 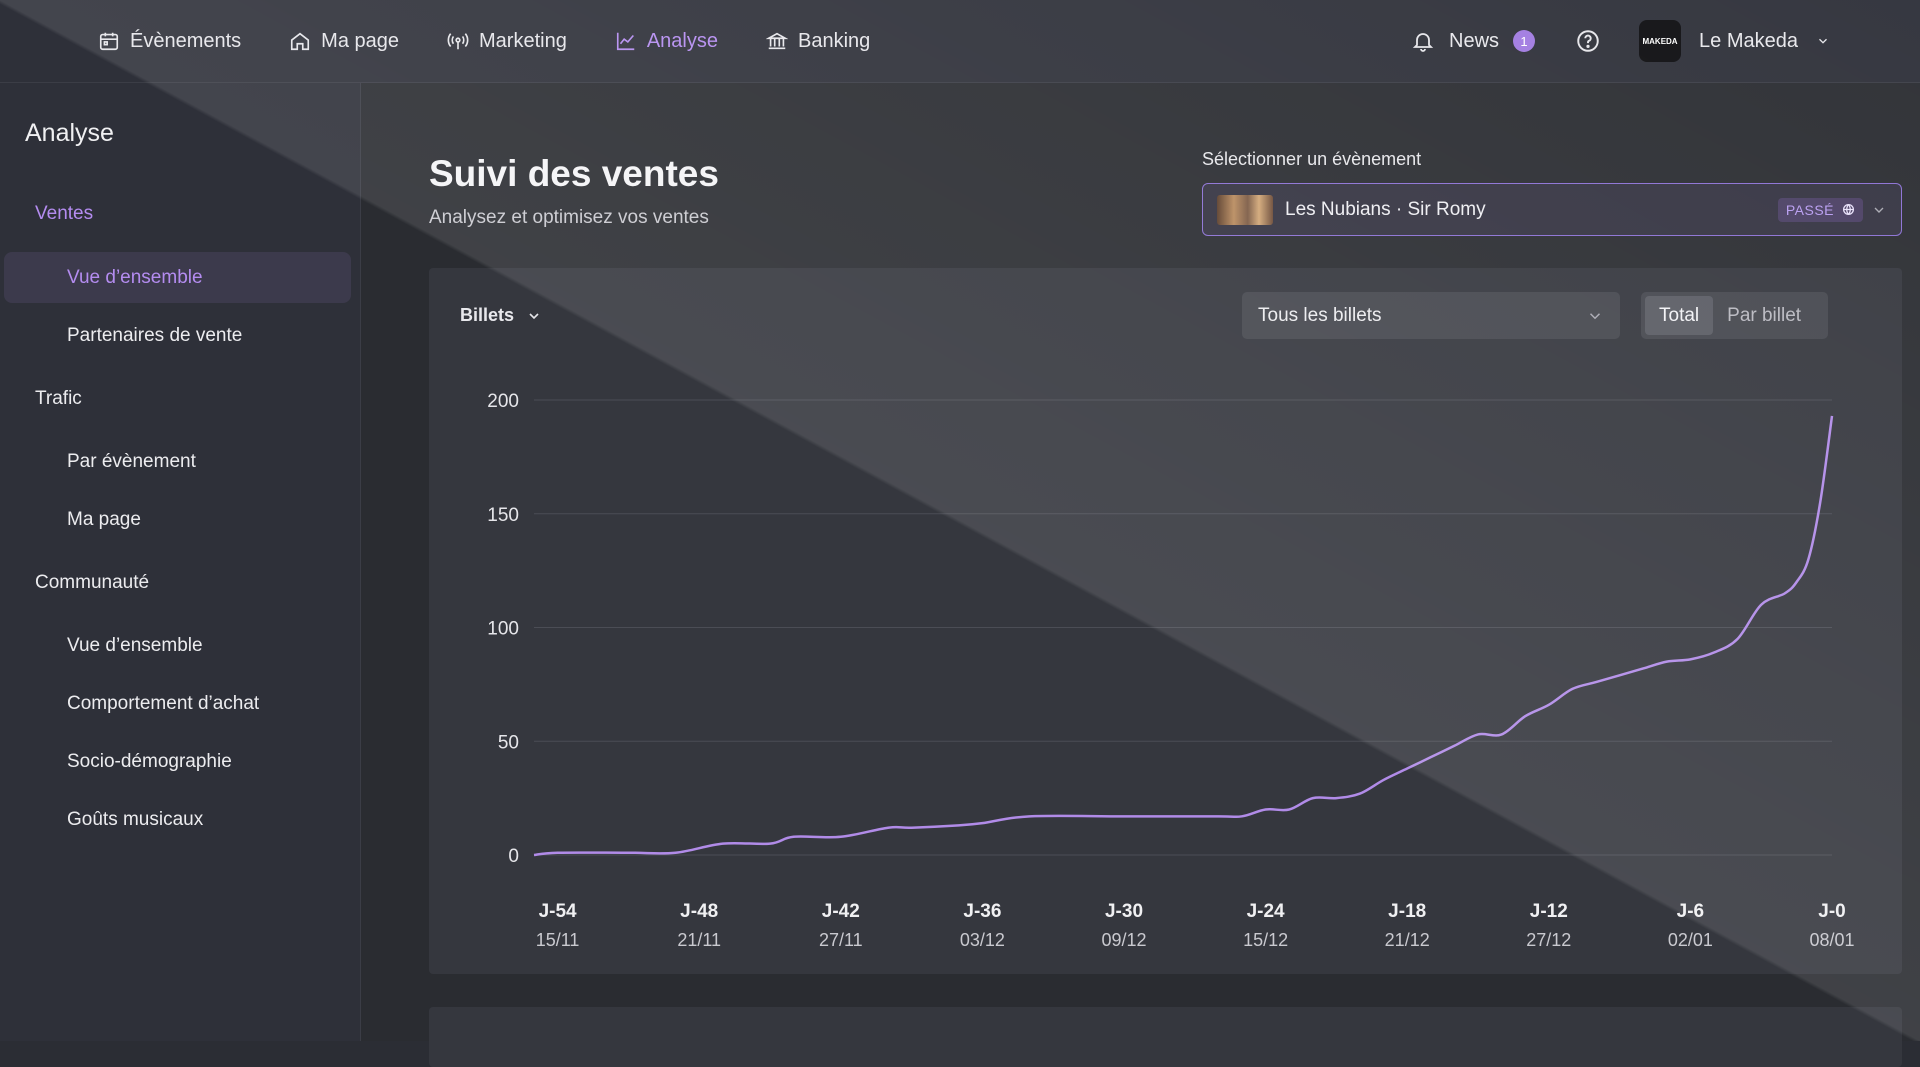 I want to click on sidebar-section-communaute: Communauté, so click(x=92, y=582).